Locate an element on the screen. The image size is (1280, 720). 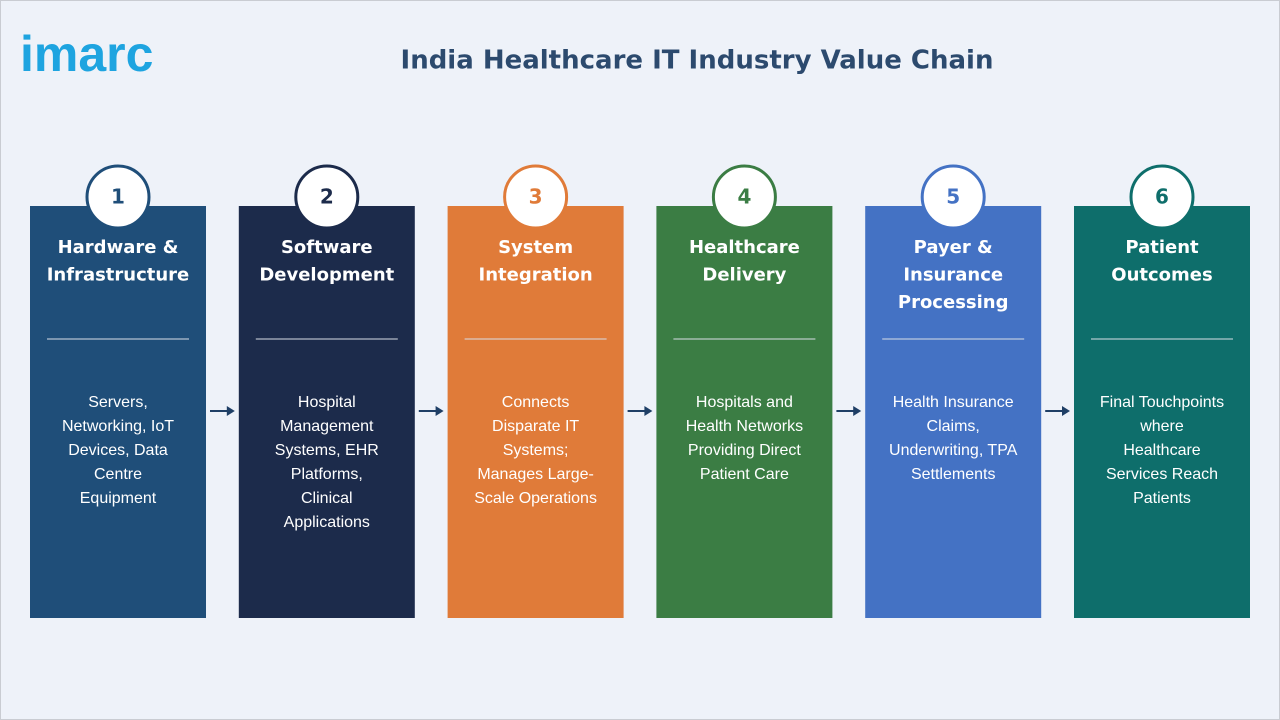
stage-title: Patient is located at coordinates (1162, 247).